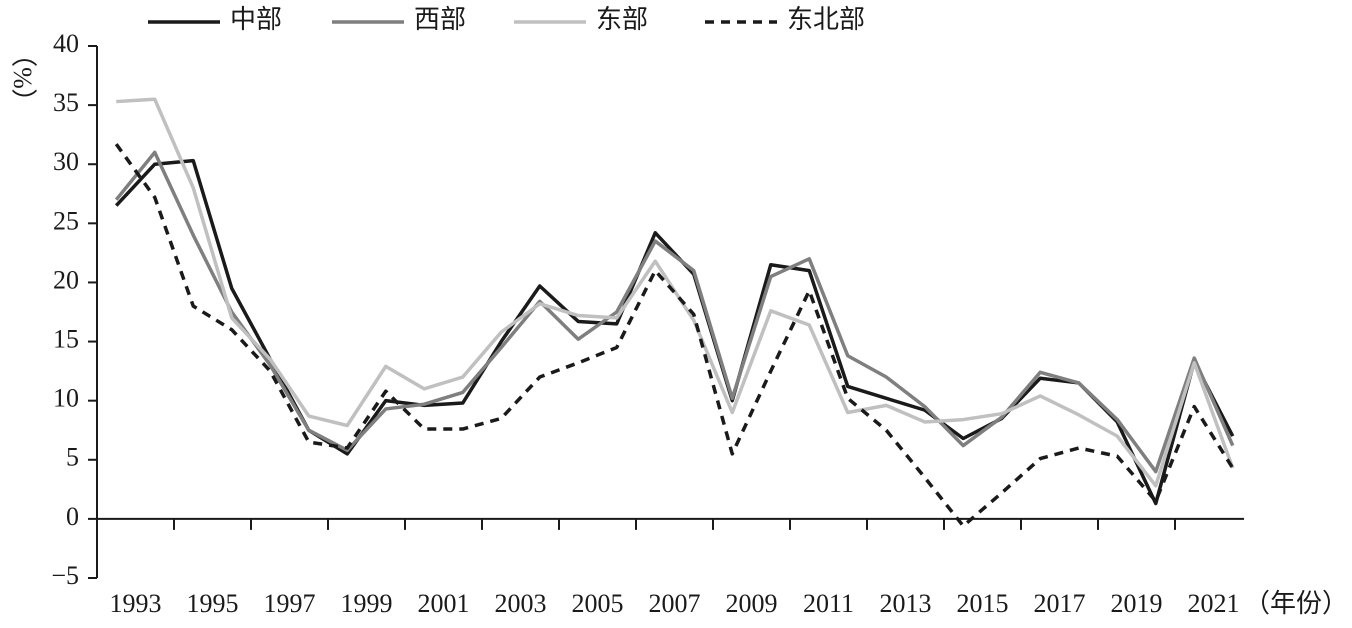 Image resolution: width=1352 pixels, height=628 pixels. Describe the element at coordinates (66, 102) in the screenshot. I see `y-tick-label: 35` at that location.